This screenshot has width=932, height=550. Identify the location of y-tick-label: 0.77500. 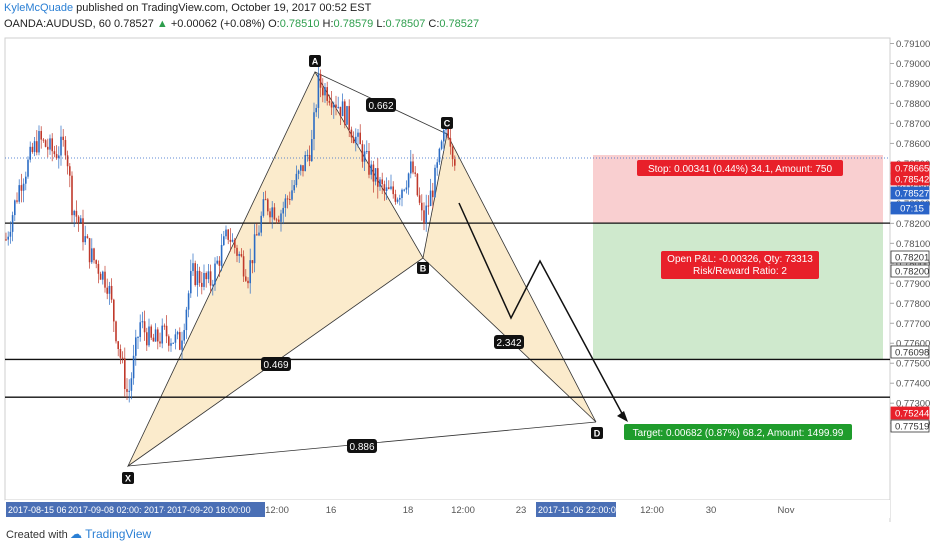
(913, 364).